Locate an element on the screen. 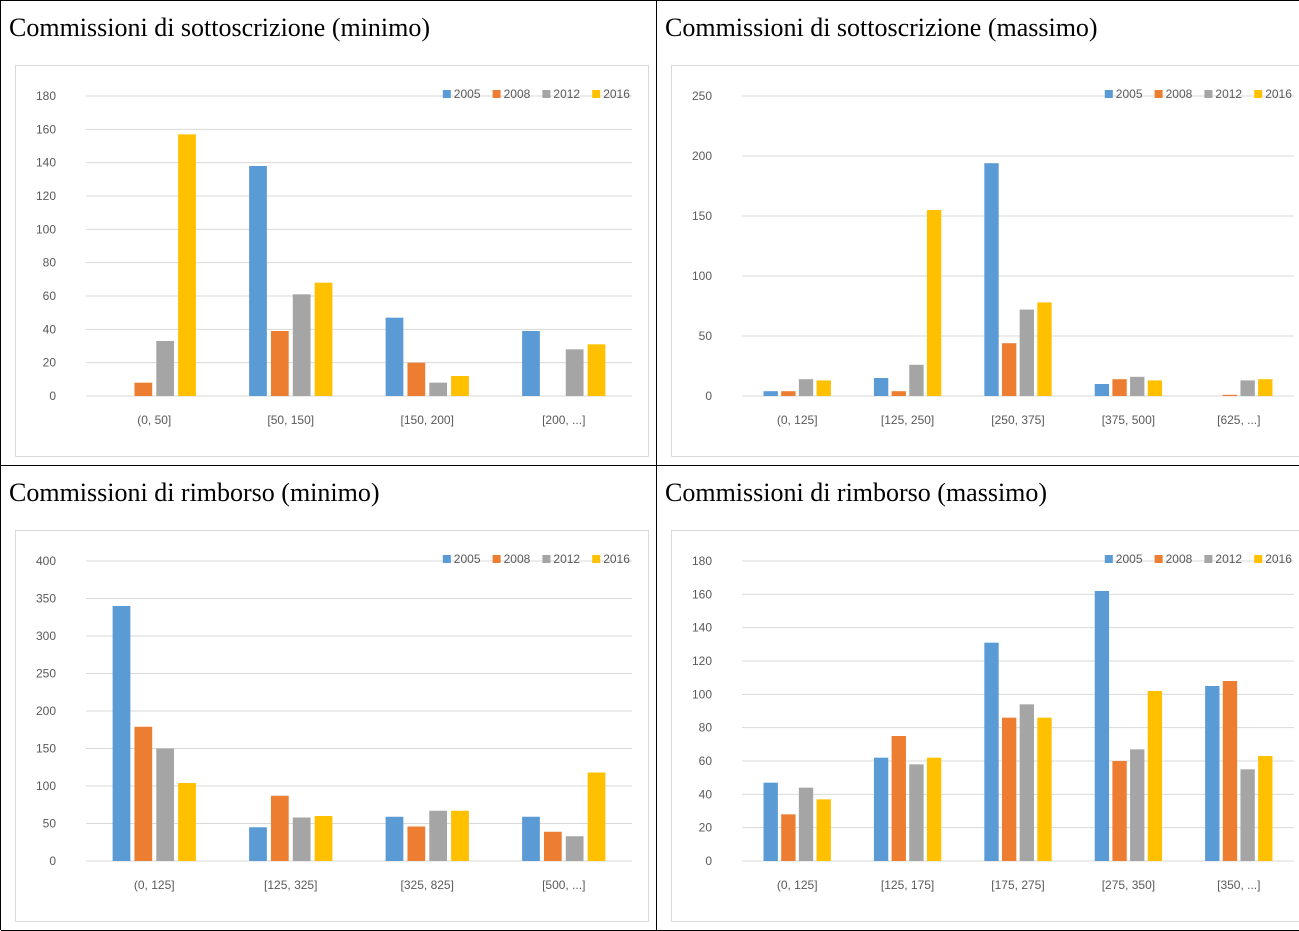  y-tick-label: 250 is located at coordinates (702, 96).